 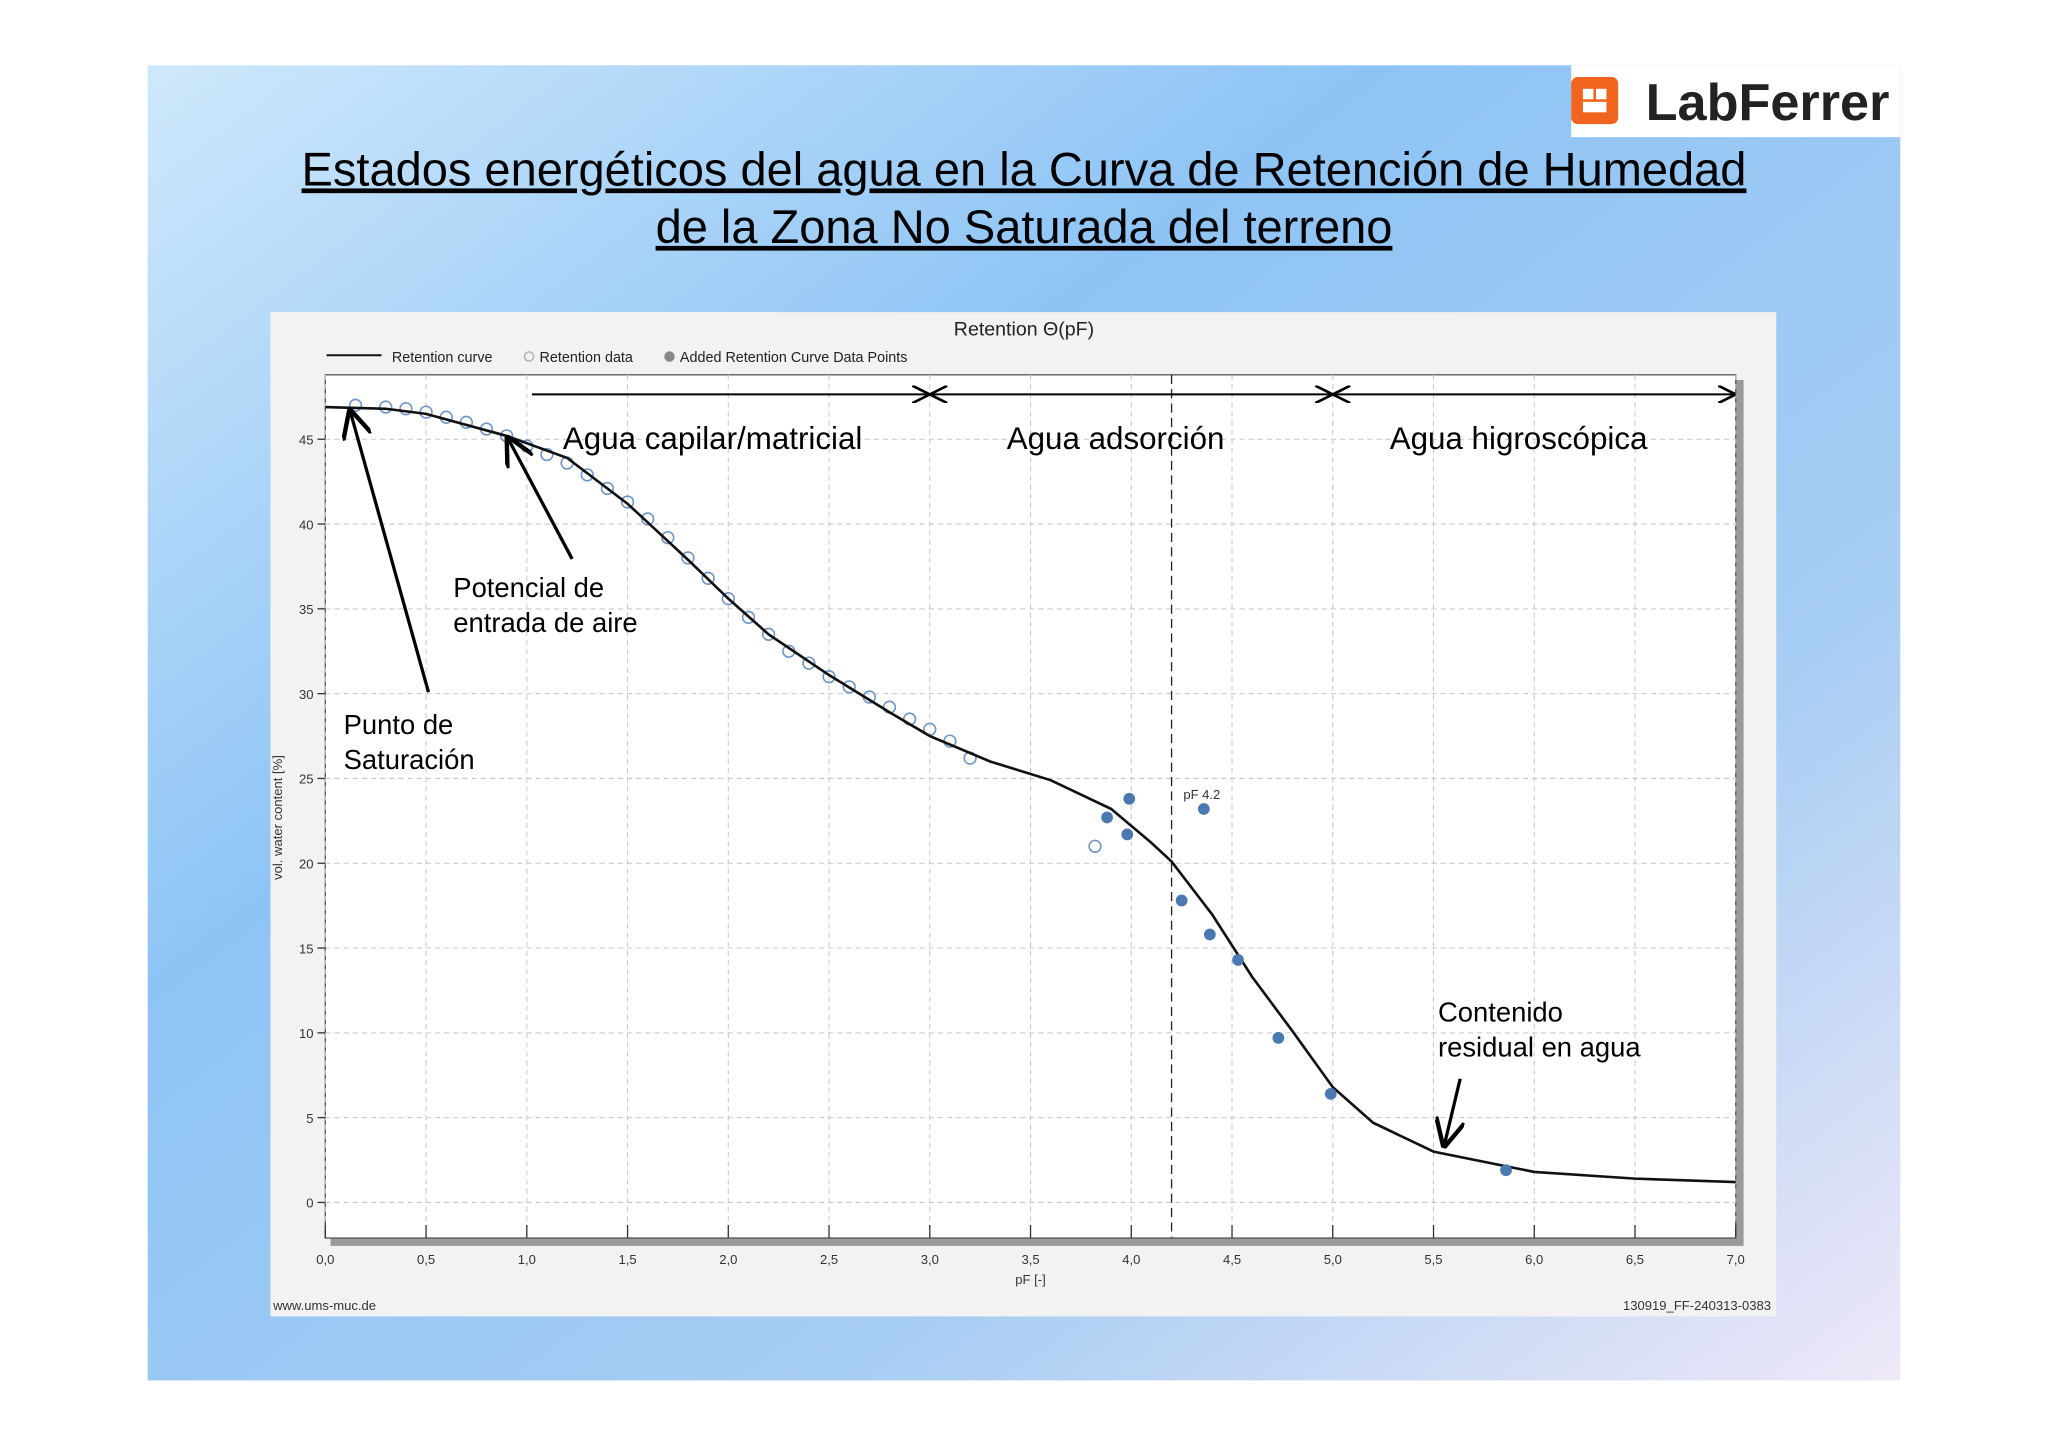 I want to click on y-axis-label: vol. water content [%], so click(x=277, y=817).